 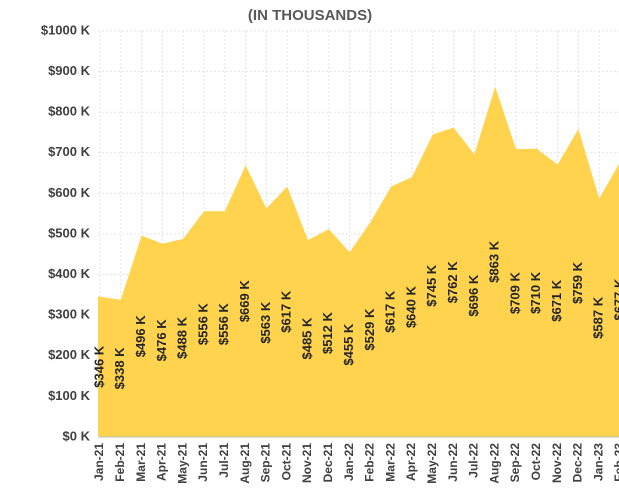 I want to click on x-tick-label: Jun-21, so click(x=203, y=462).